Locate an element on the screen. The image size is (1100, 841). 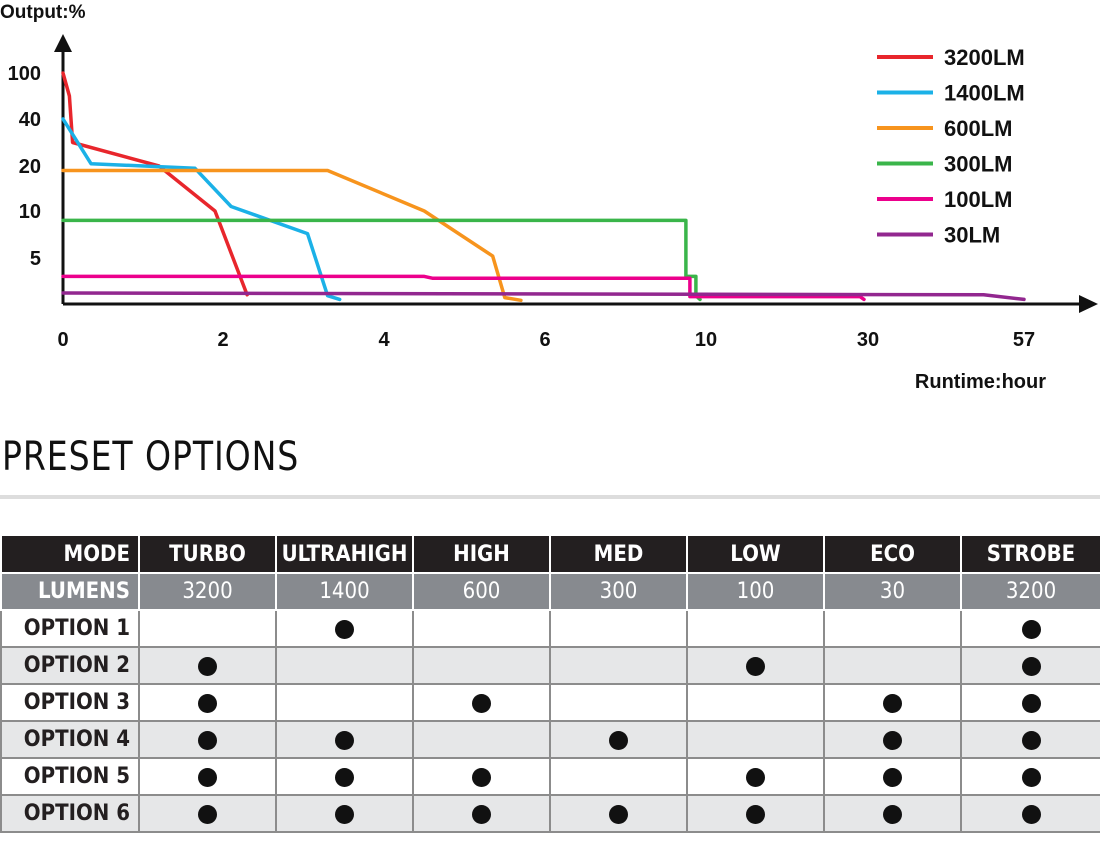
mode-header-eco: ECO is located at coordinates (892, 554).